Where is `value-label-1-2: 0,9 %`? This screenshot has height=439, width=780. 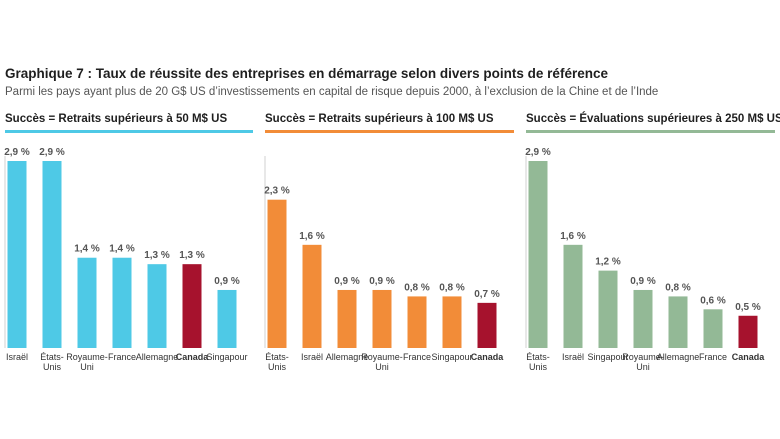 value-label-1-2: 0,9 % is located at coordinates (347, 281).